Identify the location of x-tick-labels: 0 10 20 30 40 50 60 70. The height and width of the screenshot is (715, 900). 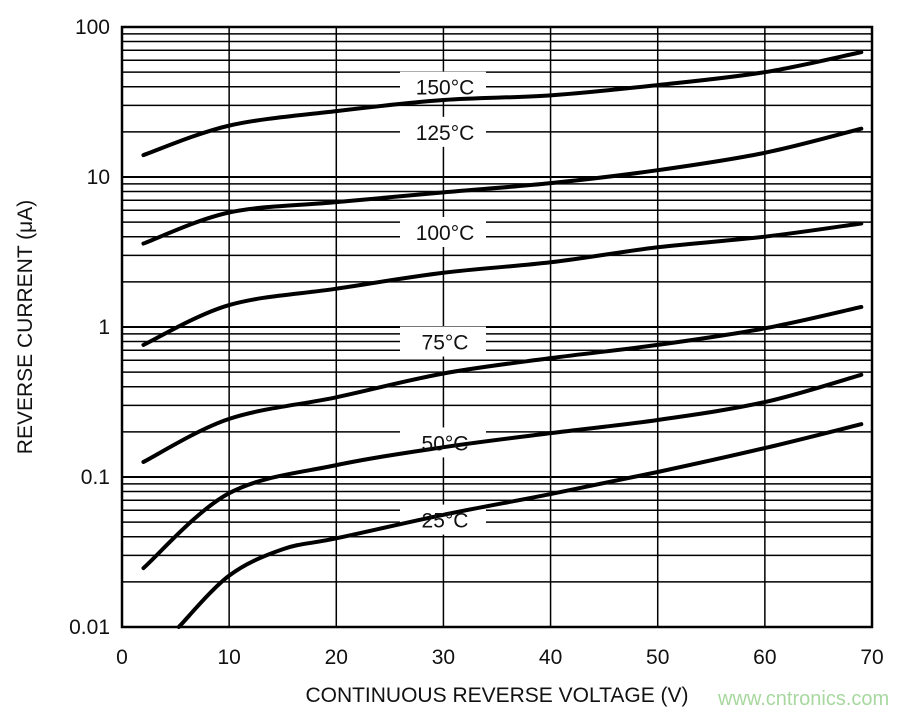
(500, 657).